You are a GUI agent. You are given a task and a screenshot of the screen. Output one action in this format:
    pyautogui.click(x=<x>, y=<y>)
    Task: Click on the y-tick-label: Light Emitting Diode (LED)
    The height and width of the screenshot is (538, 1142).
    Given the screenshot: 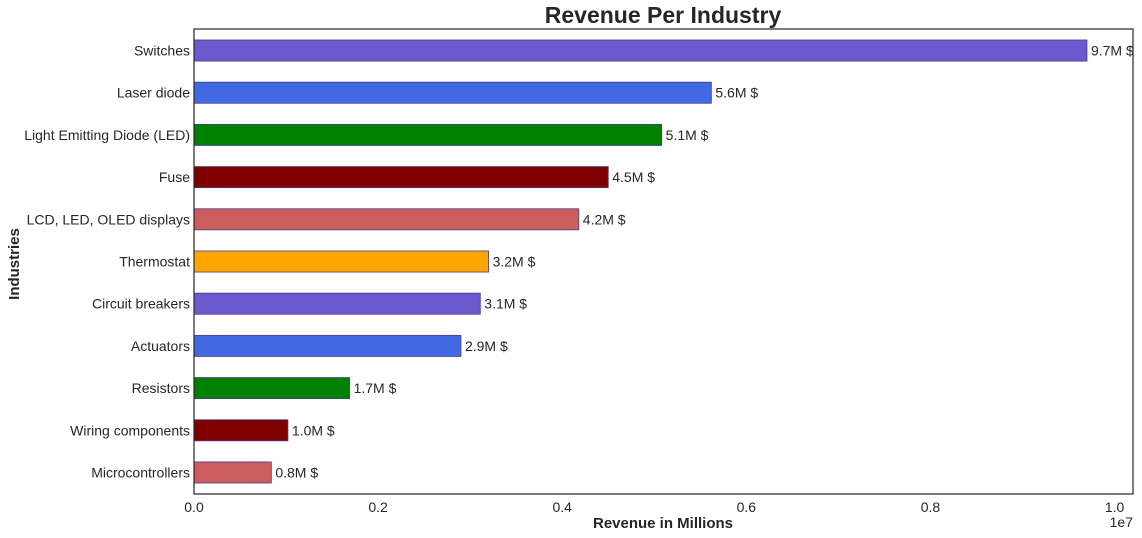 What is the action you would take?
    pyautogui.click(x=107, y=135)
    